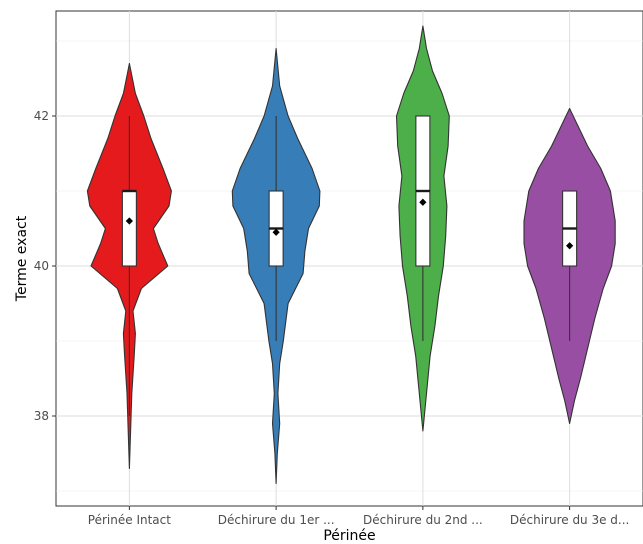 This screenshot has height=544, width=643. Describe the element at coordinates (41, 116) in the screenshot. I see `y-tick-label: 42` at that location.